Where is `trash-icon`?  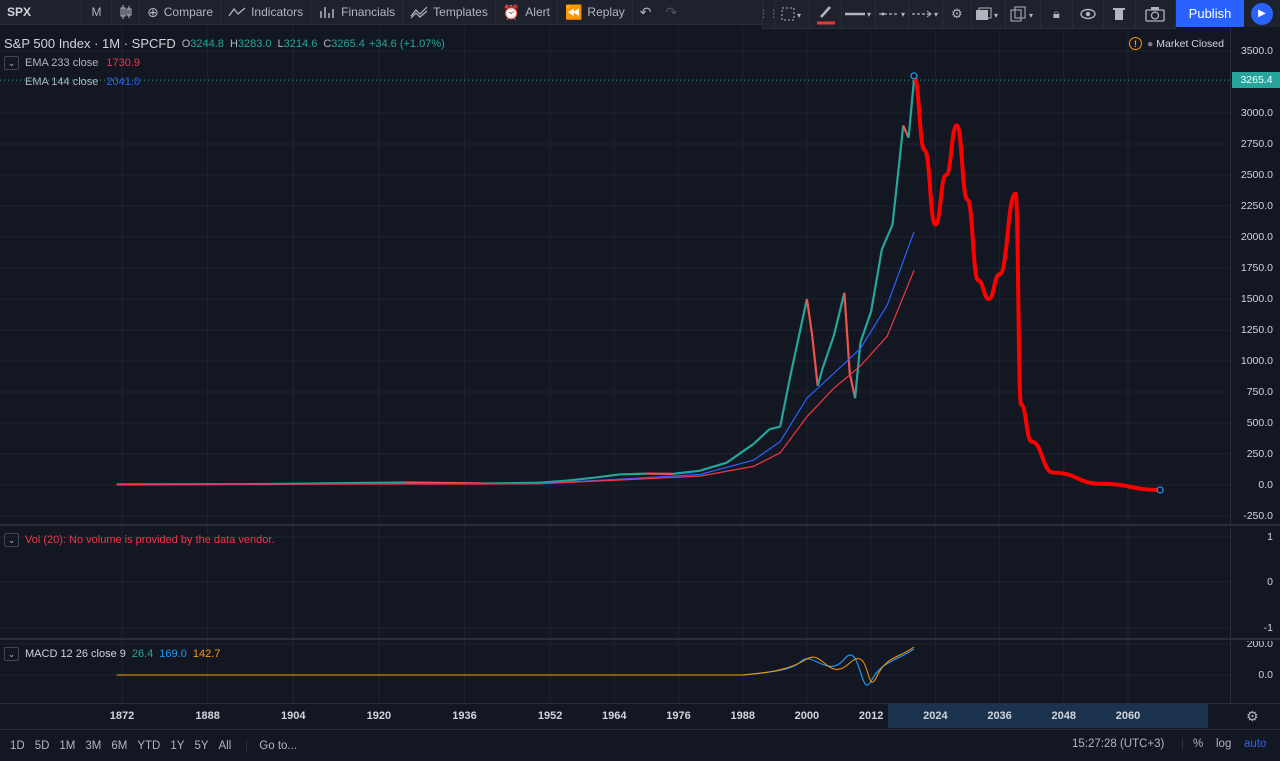
trash-icon is located at coordinates (1119, 14).